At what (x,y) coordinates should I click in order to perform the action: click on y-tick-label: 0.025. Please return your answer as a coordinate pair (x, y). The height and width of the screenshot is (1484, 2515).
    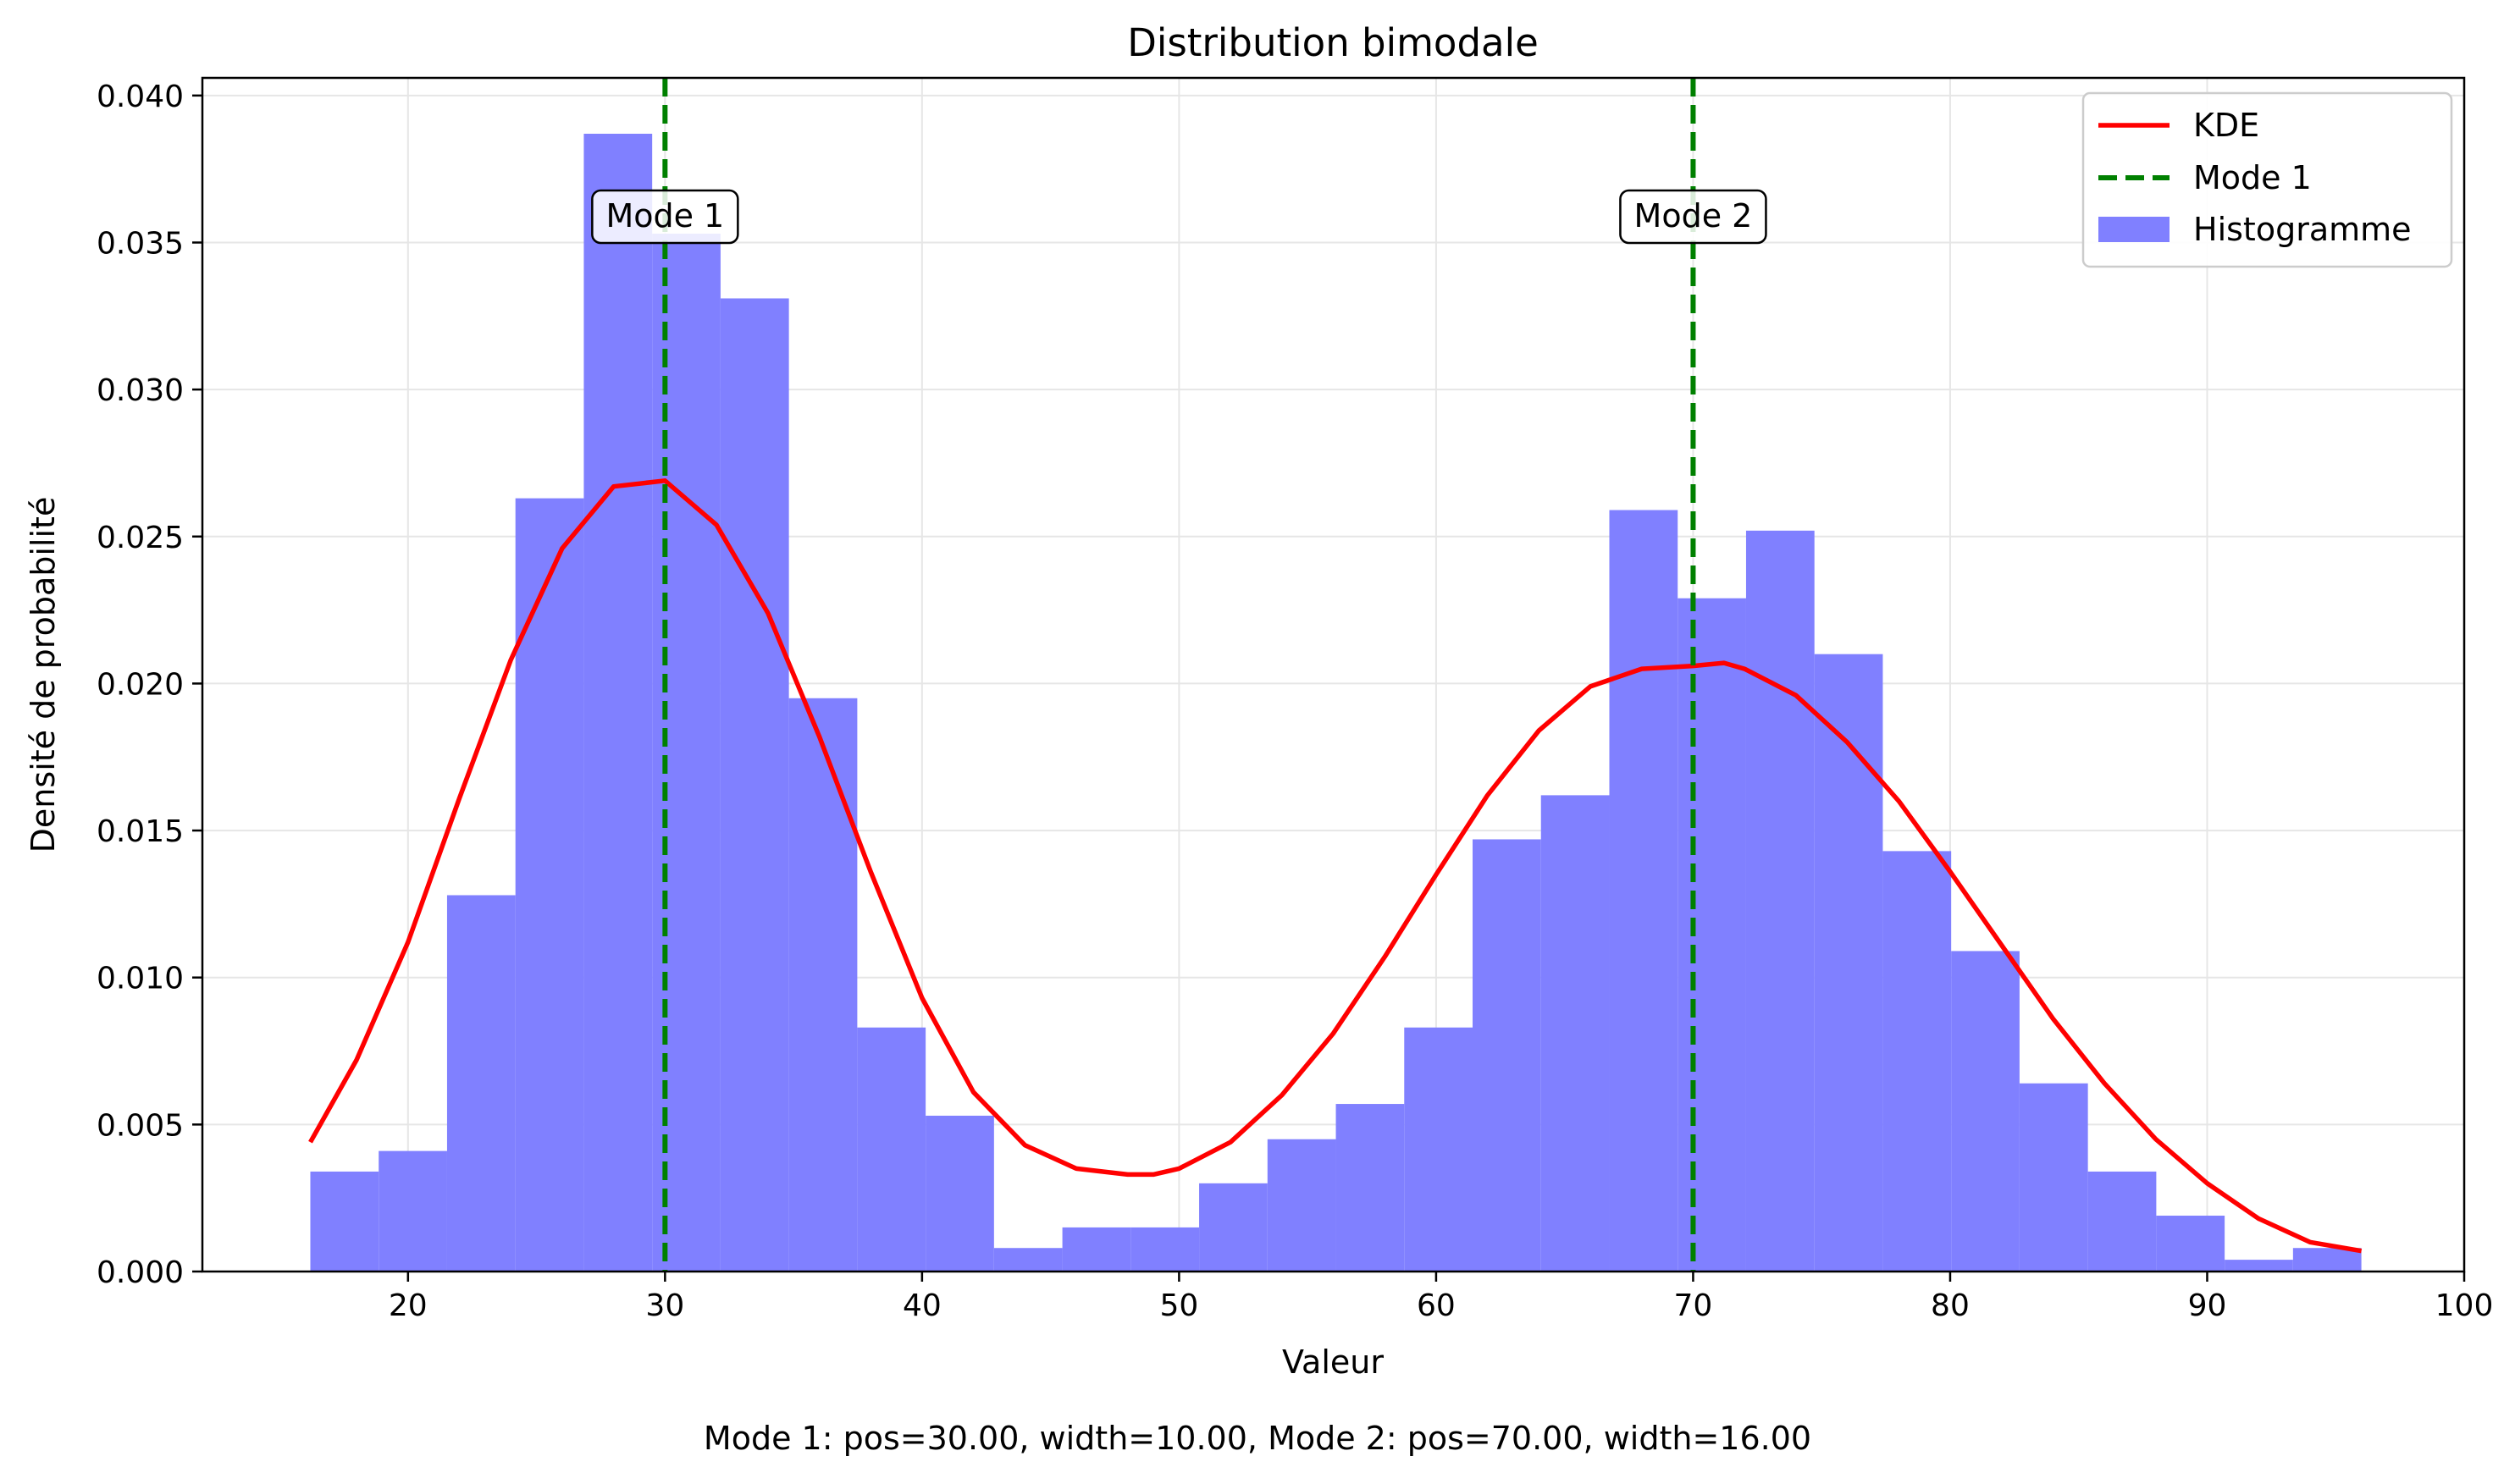
    Looking at the image, I should click on (140, 538).